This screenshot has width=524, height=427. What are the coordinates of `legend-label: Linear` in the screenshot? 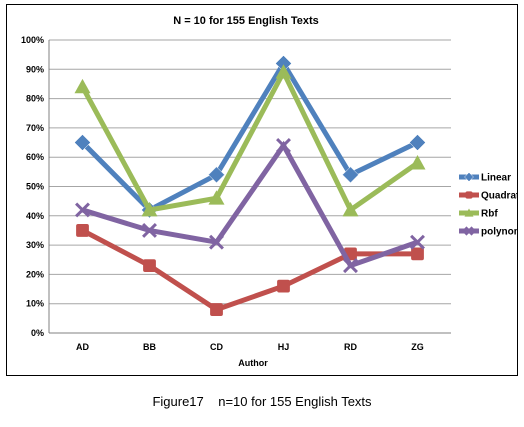 It's located at (496, 178).